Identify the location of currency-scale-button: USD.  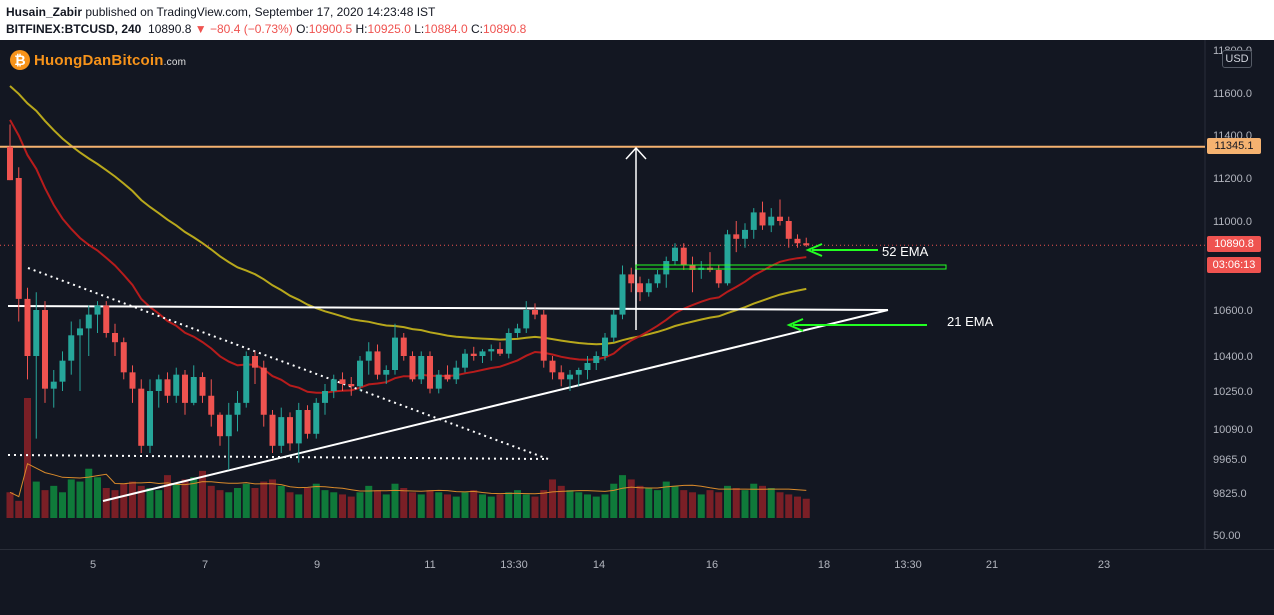
(1237, 59).